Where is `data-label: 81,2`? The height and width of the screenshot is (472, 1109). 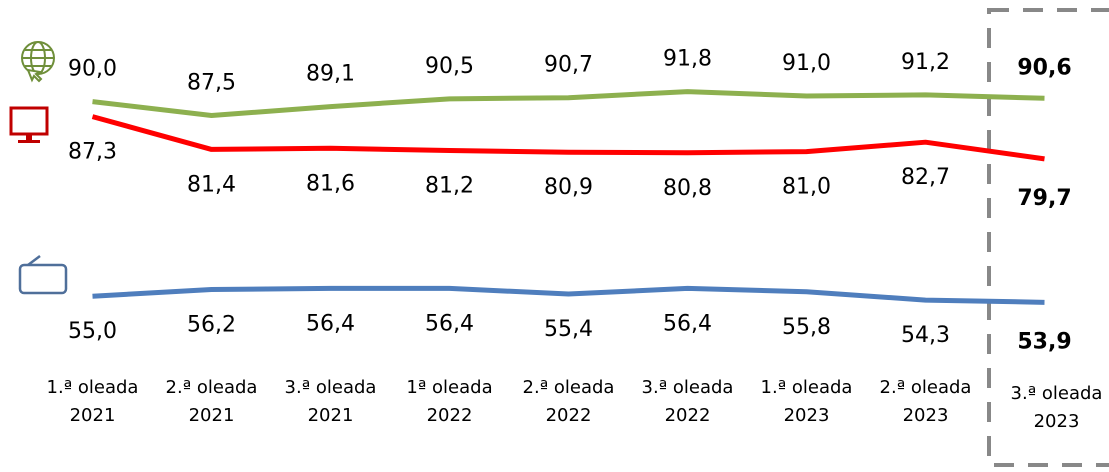
data-label: 81,2 is located at coordinates (449, 186).